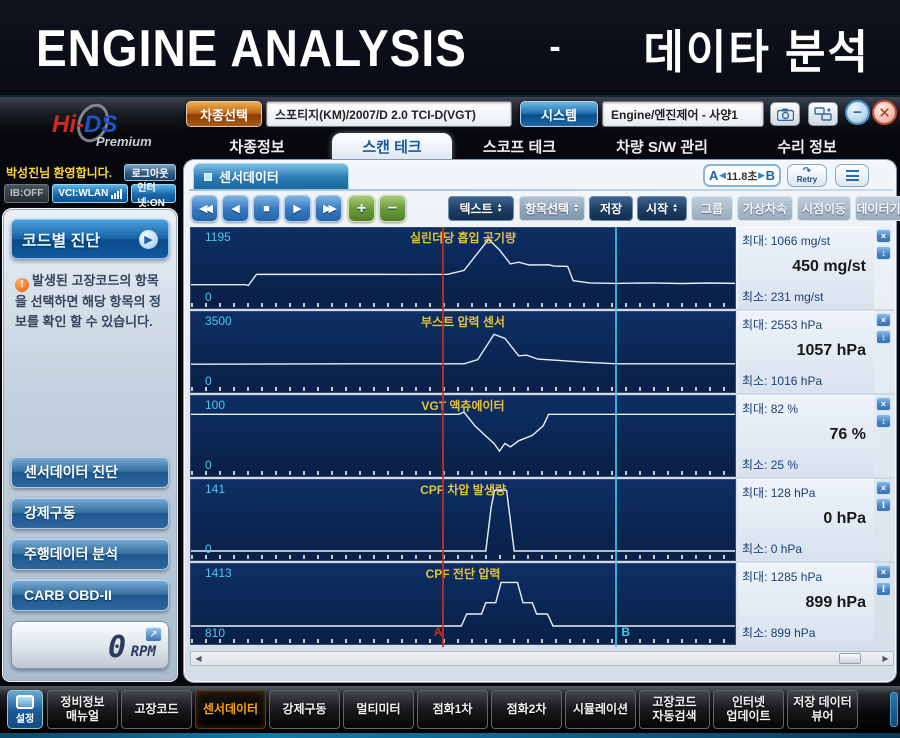 The image size is (900, 738). What do you see at coordinates (779, 493) in the screenshot?
I see `max-value: 최대: 128 hPa` at bounding box center [779, 493].